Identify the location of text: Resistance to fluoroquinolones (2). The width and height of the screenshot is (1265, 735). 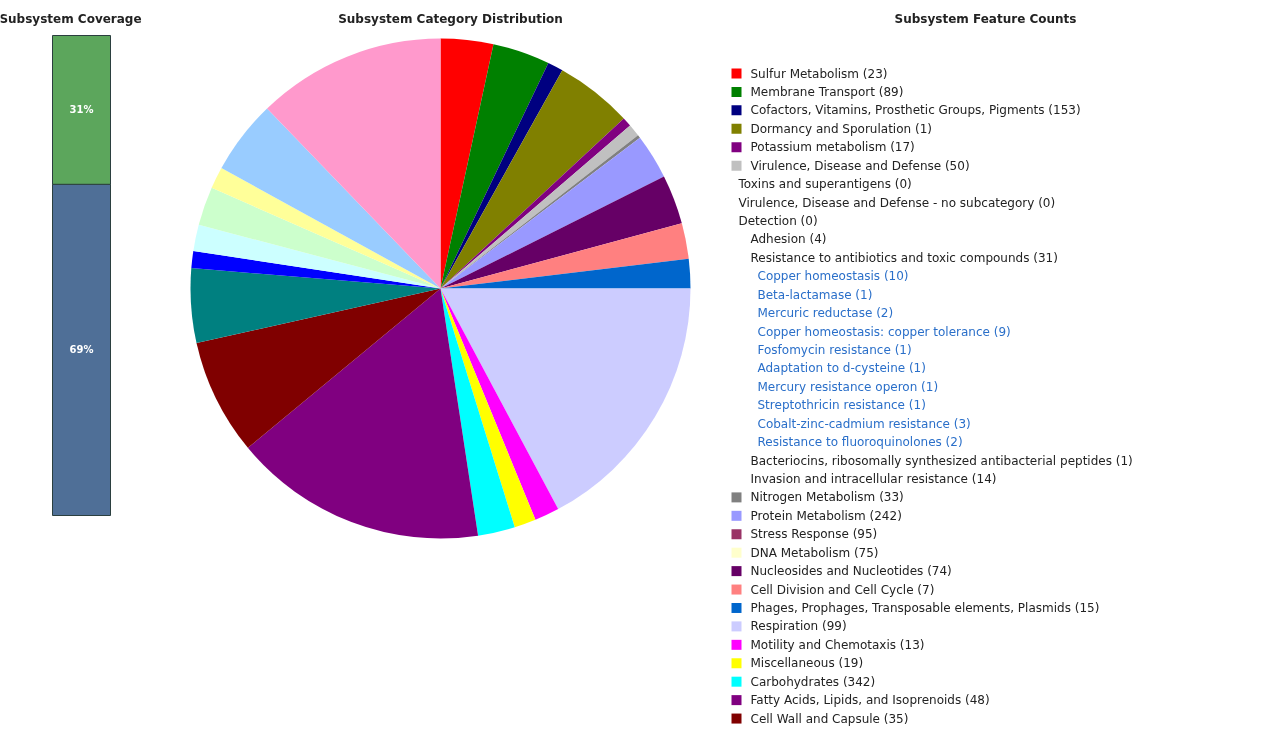
(860, 442).